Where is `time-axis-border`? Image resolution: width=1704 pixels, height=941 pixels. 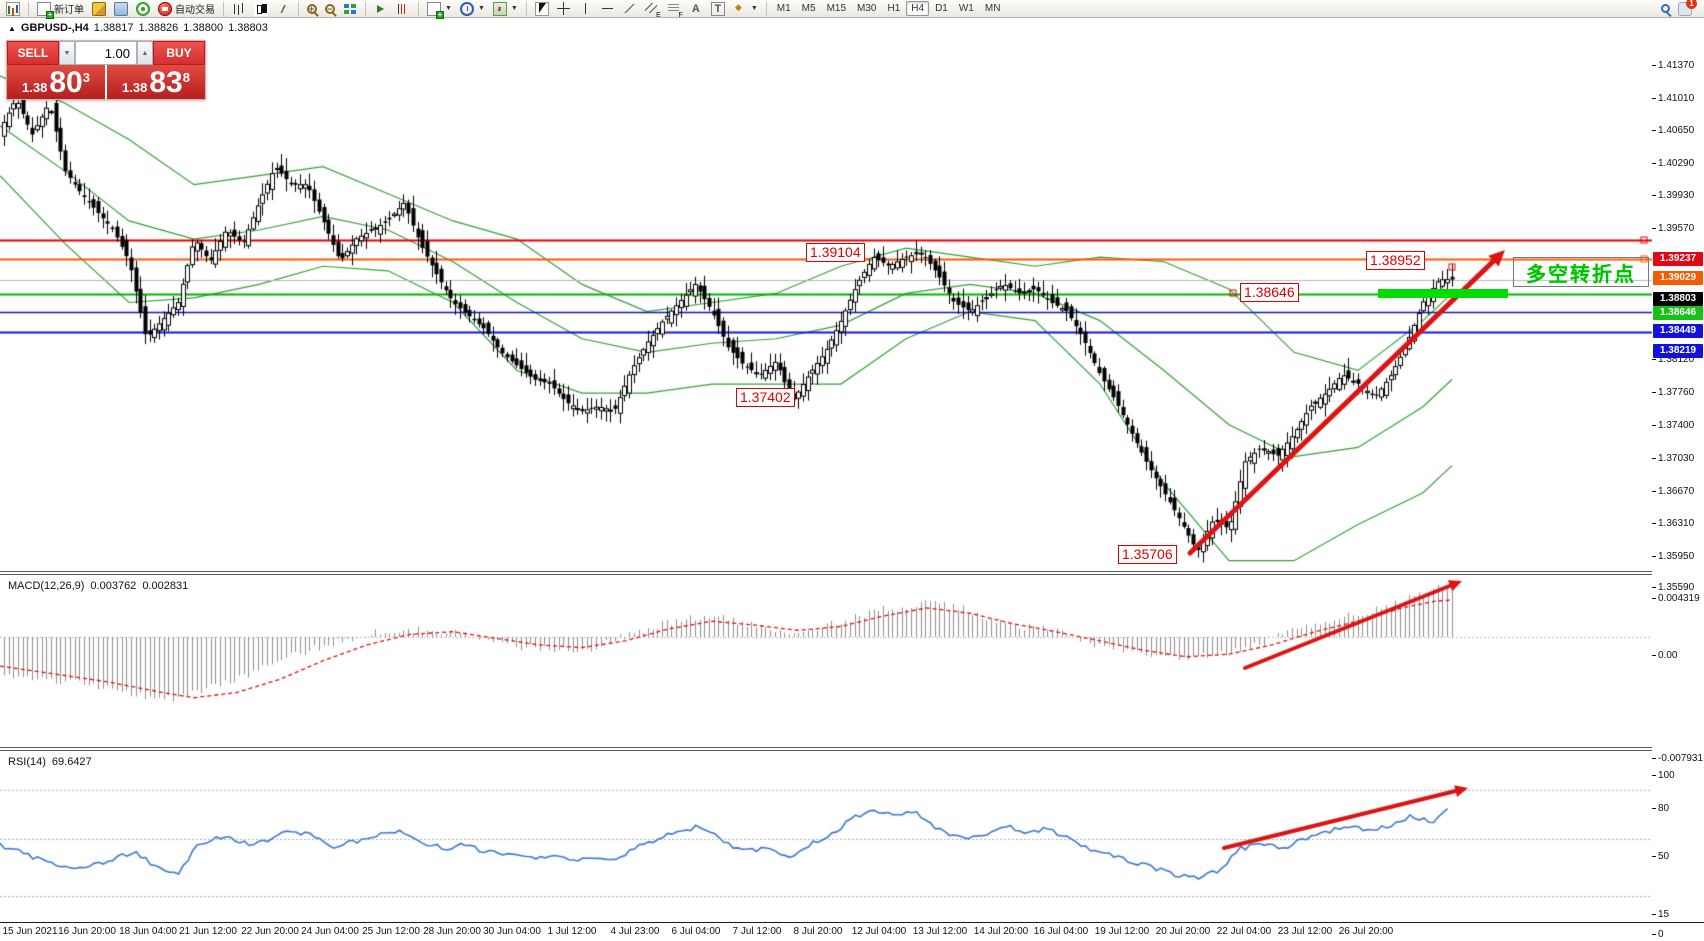
time-axis-border is located at coordinates (852, 922).